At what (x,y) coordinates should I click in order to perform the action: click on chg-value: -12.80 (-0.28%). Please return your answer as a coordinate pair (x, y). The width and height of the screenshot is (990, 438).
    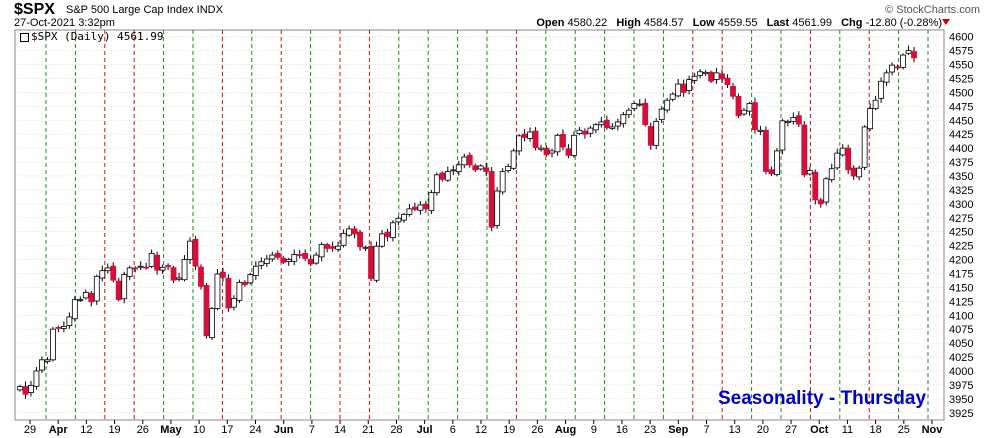
    Looking at the image, I should click on (903, 23).